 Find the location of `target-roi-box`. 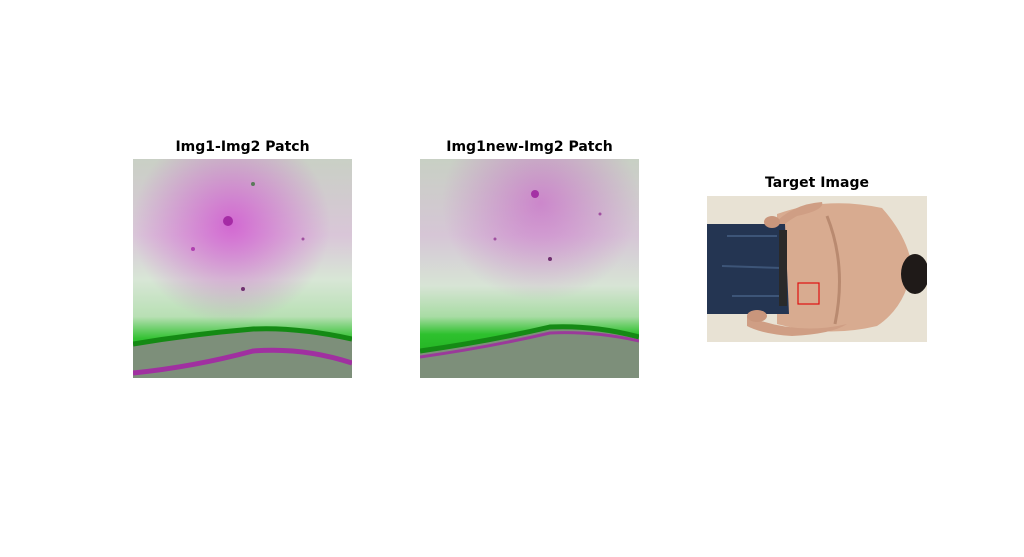

target-roi-box is located at coordinates (808, 293).